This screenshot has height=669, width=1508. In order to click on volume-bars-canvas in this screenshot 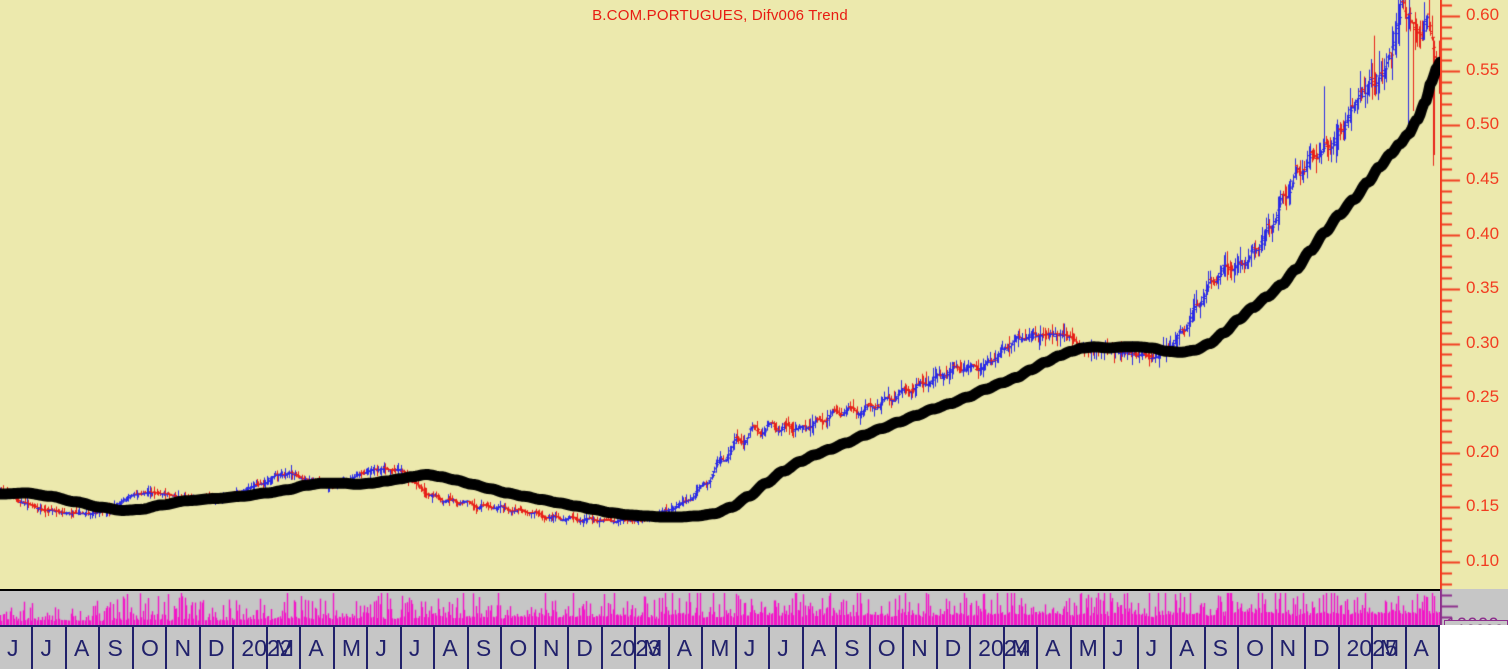, I will do `click(720, 608)`.